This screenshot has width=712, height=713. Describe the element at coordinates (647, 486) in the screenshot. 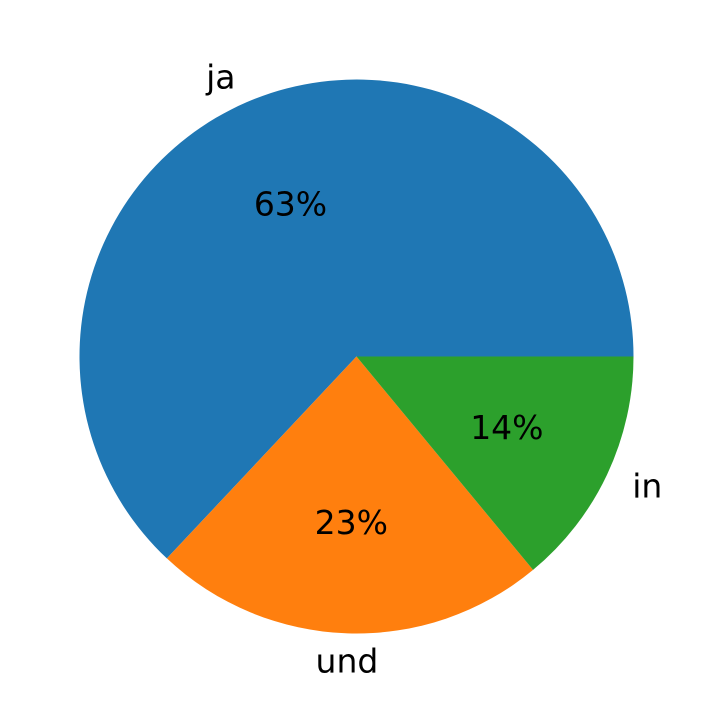

I see `pie-category-label-in: in` at that location.